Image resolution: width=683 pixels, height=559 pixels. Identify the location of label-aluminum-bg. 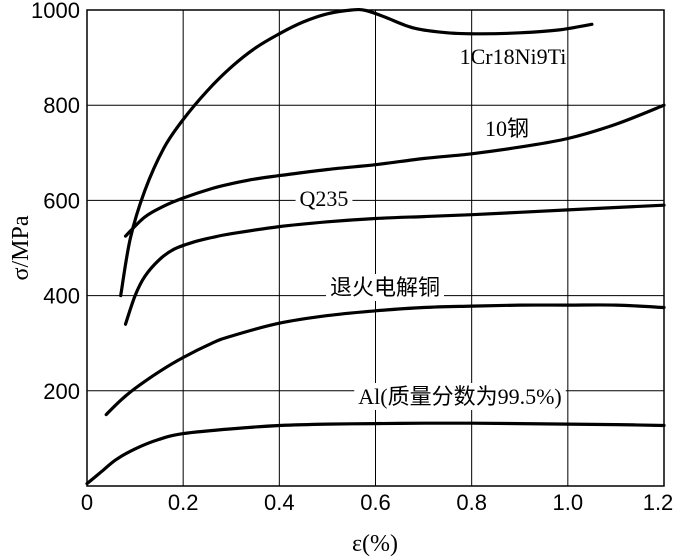
(460, 396).